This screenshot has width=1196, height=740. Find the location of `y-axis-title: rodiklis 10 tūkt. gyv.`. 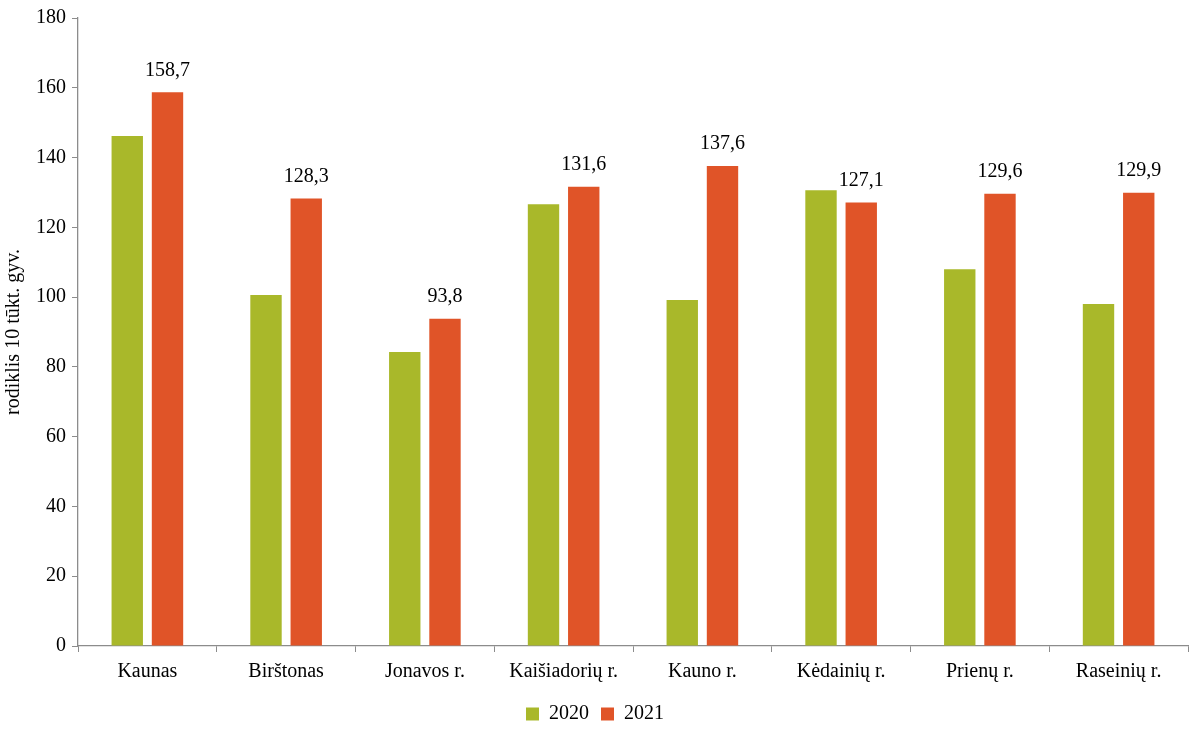

y-axis-title: rodiklis 10 tūkt. gyv. is located at coordinates (13, 332).